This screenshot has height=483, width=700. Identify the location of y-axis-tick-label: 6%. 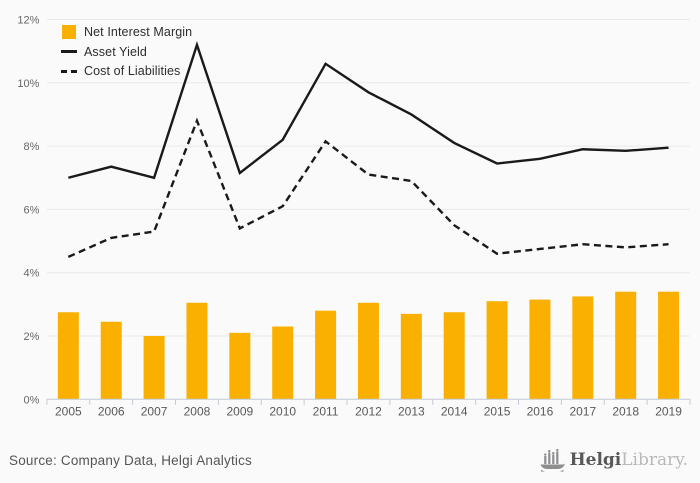
(31, 210).